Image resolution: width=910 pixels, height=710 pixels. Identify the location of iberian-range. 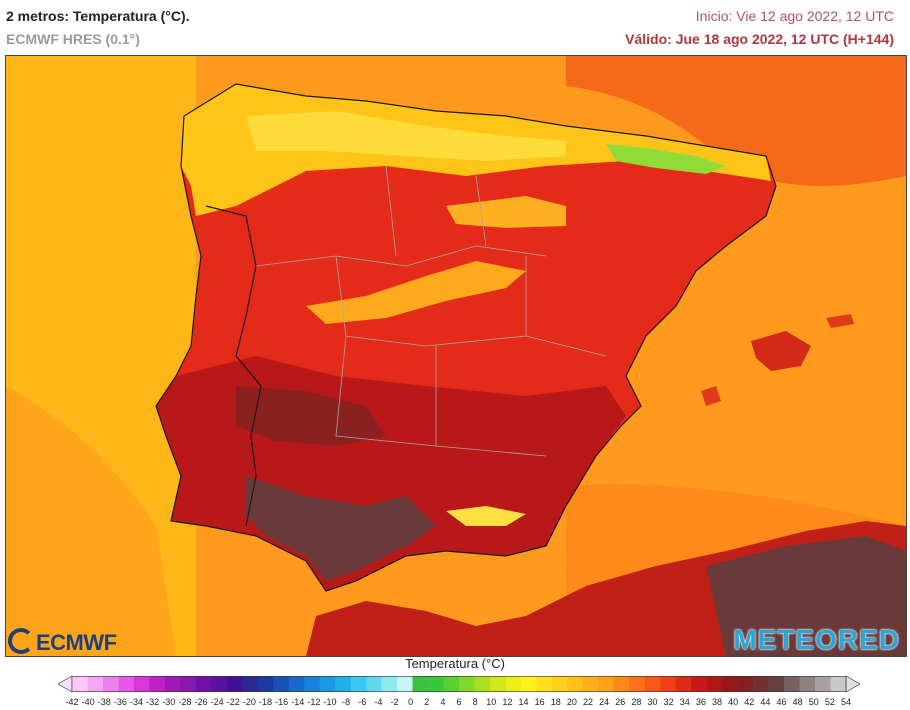
(506, 212).